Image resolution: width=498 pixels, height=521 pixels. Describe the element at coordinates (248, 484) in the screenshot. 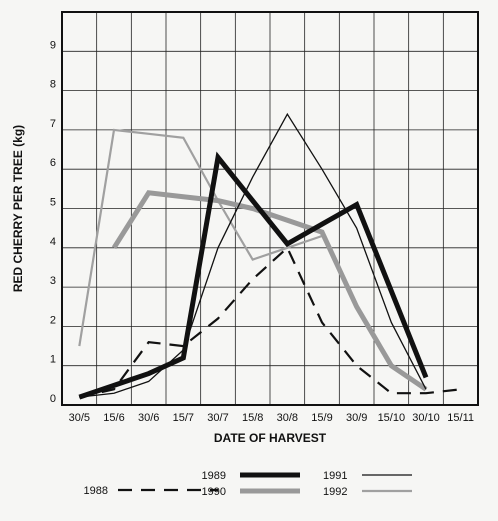

I see `legend: 1988 1989 1990 1991 1992` at that location.